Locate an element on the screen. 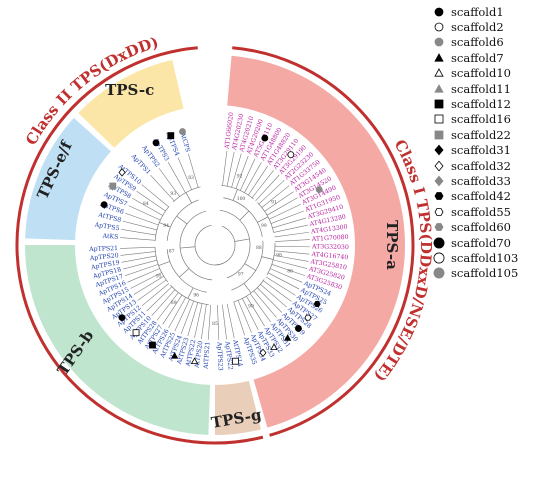  legend-bigcircle-icon is located at coordinates (439, 243).